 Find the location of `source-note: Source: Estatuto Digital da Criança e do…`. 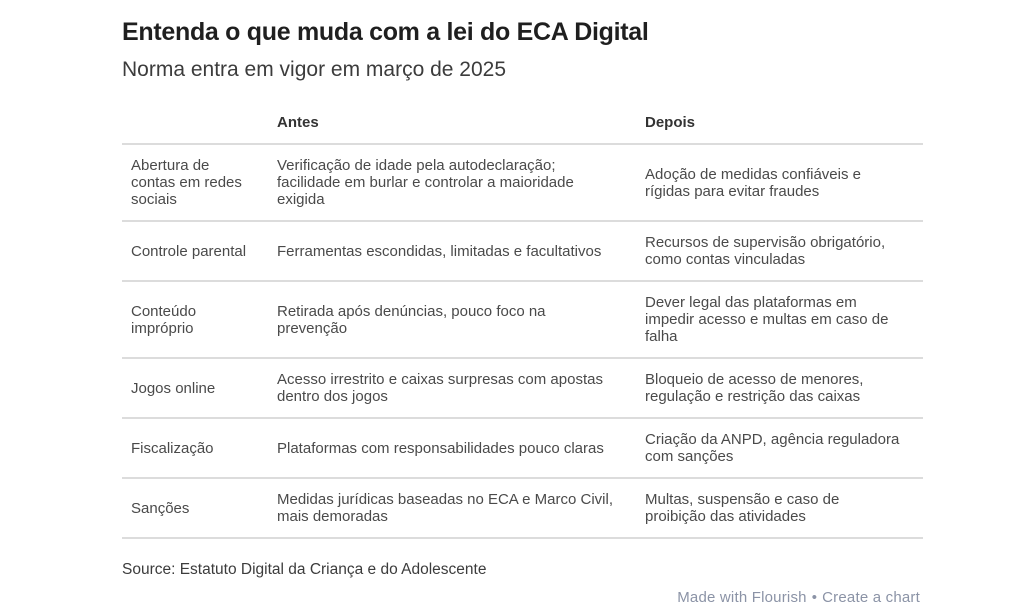

source-note: Source: Estatuto Digital da Criança e do… is located at coordinates (304, 569).